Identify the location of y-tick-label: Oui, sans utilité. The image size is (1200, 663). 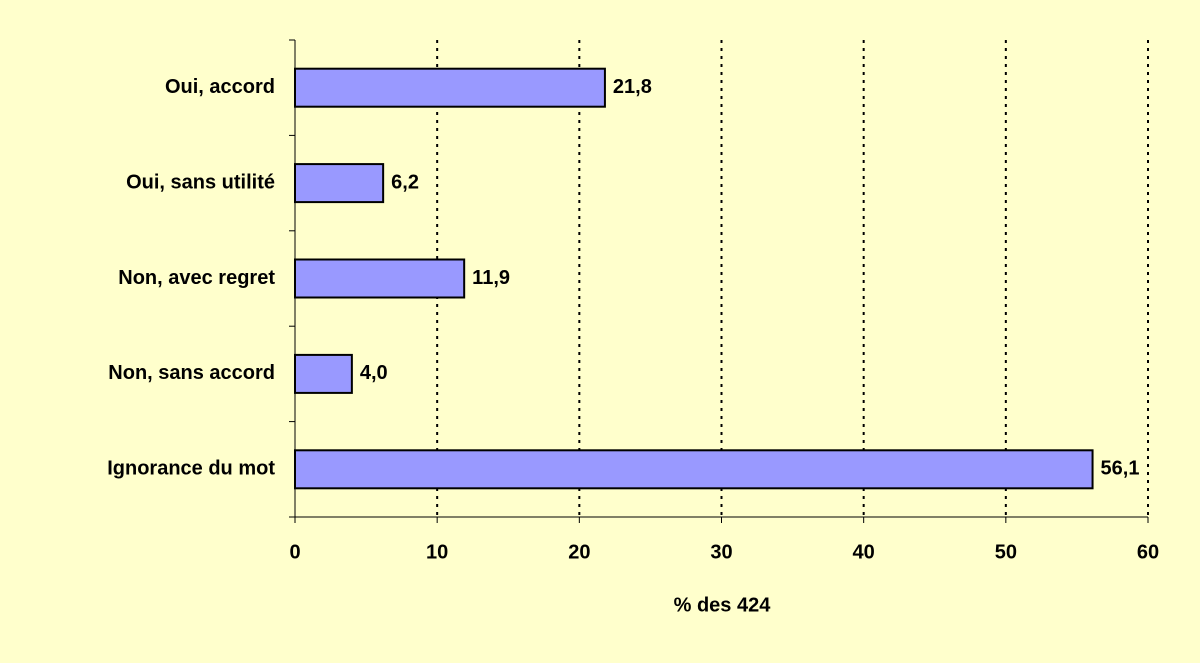
(200, 182).